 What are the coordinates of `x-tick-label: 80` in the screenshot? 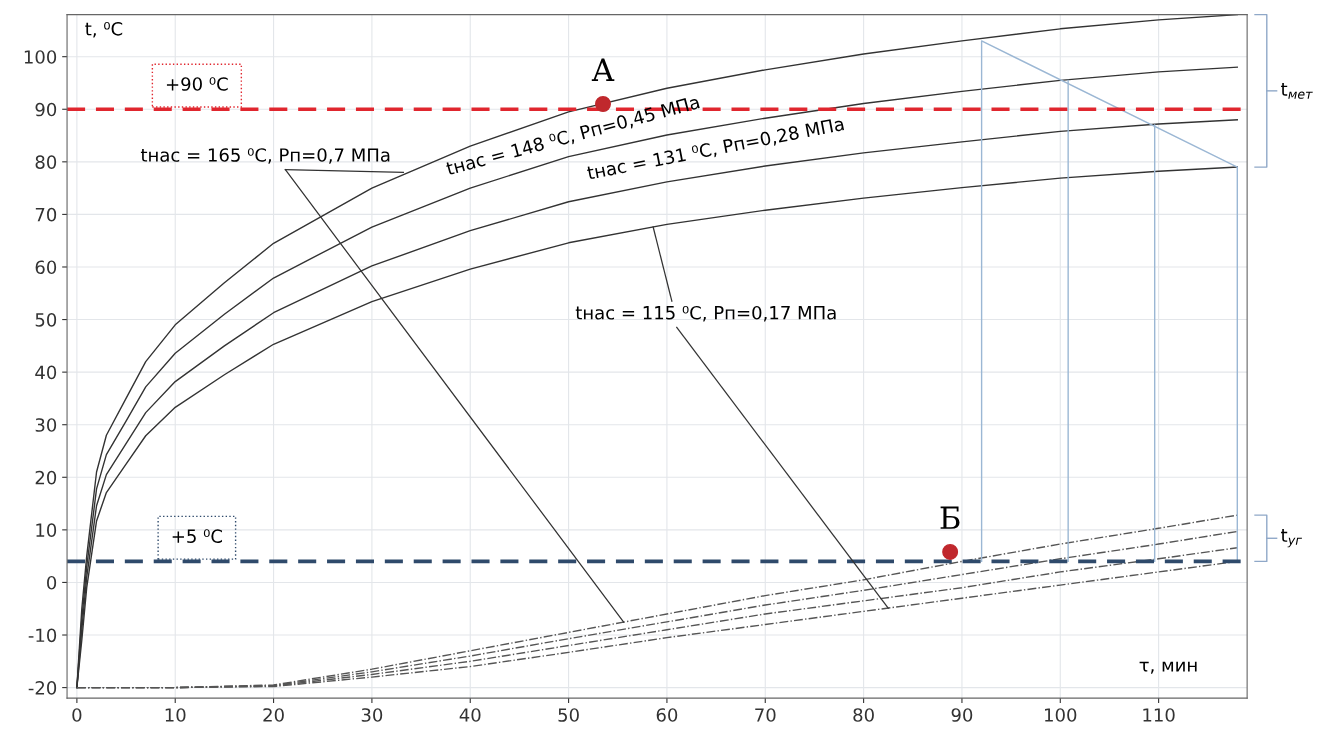 It's located at (863, 715).